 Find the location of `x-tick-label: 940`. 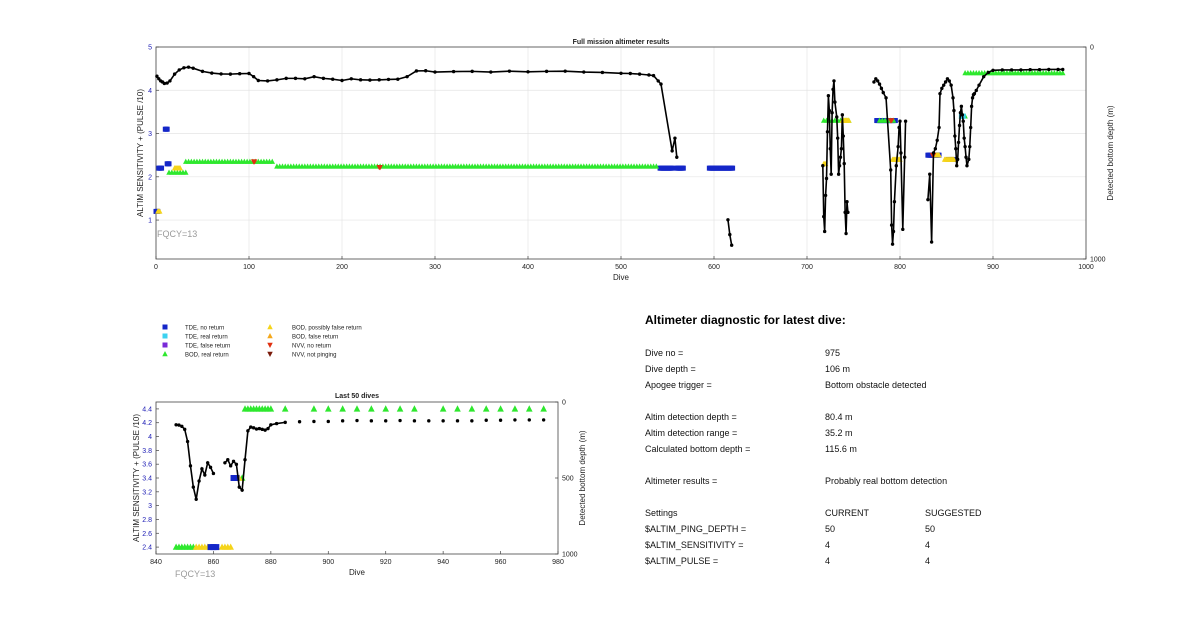

x-tick-label: 940 is located at coordinates (443, 562).